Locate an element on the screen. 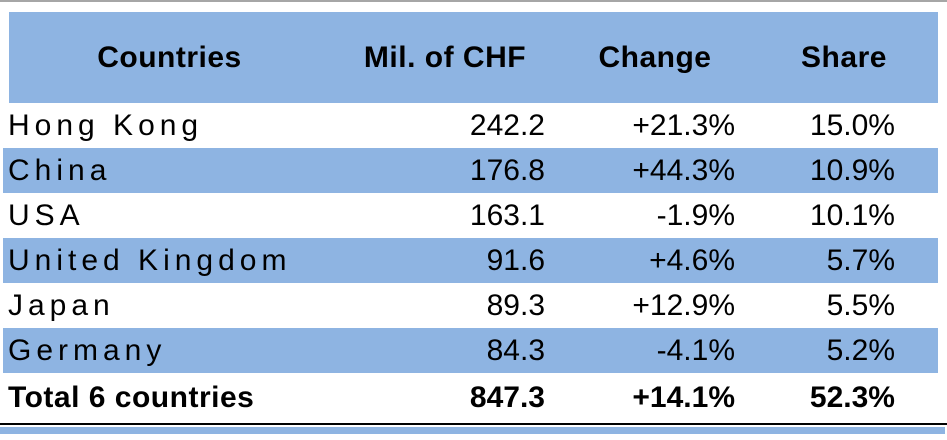 This screenshot has width=947, height=440. value-cell: 84.3 is located at coordinates (515, 350).